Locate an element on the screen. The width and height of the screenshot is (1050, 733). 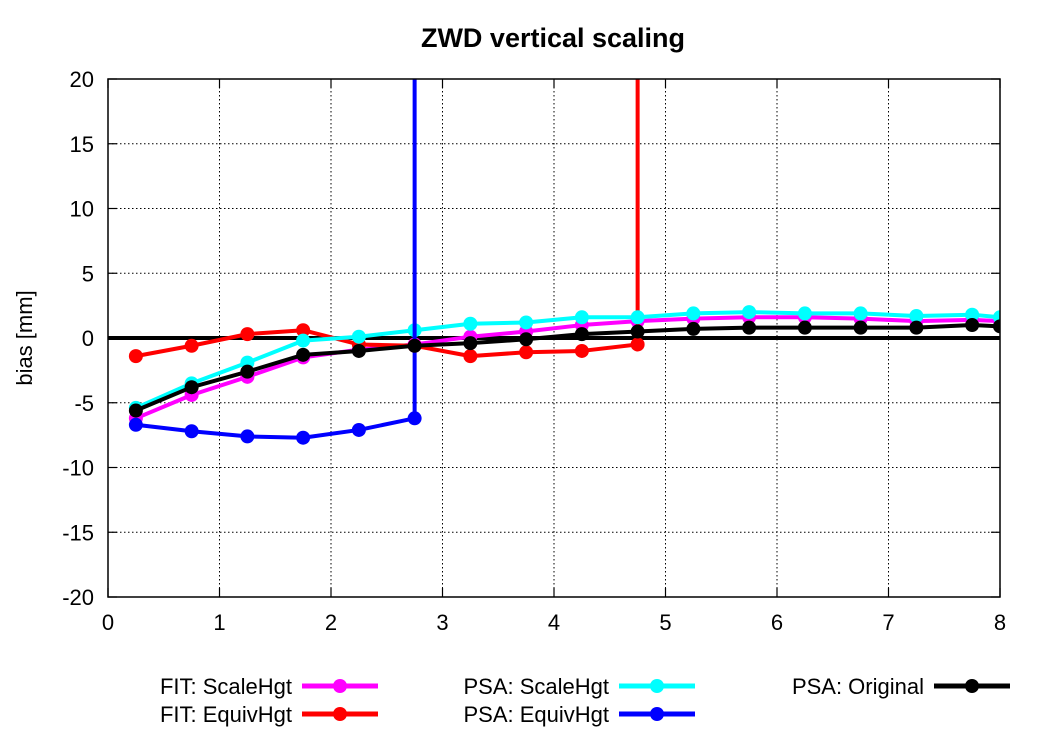
y-tick-label-6: 10 is located at coordinates (82, 209).